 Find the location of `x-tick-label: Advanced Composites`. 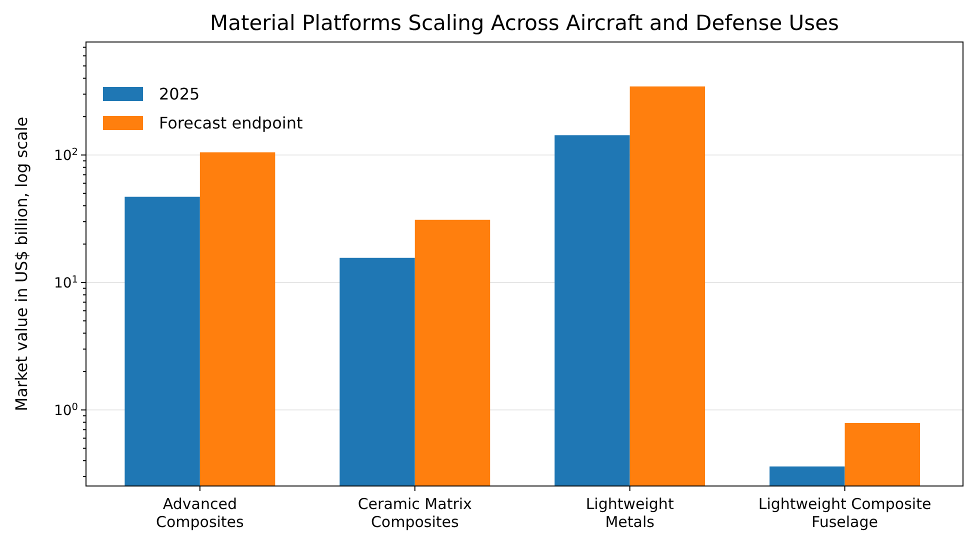

x-tick-label: Advanced Composites is located at coordinates (200, 513).